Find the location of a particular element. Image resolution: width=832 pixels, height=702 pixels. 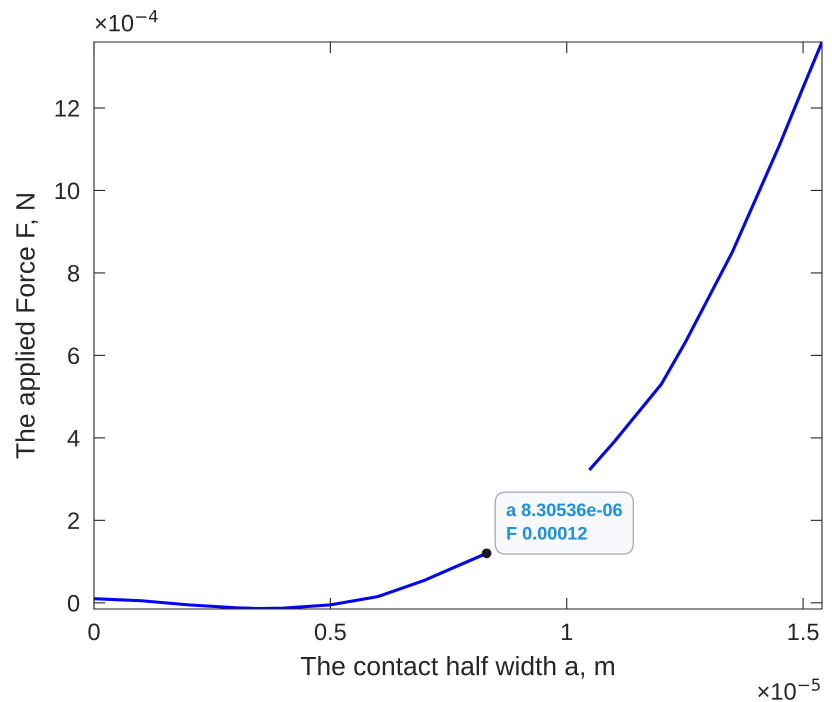

y-tick-label: 0 is located at coordinates (74, 603).